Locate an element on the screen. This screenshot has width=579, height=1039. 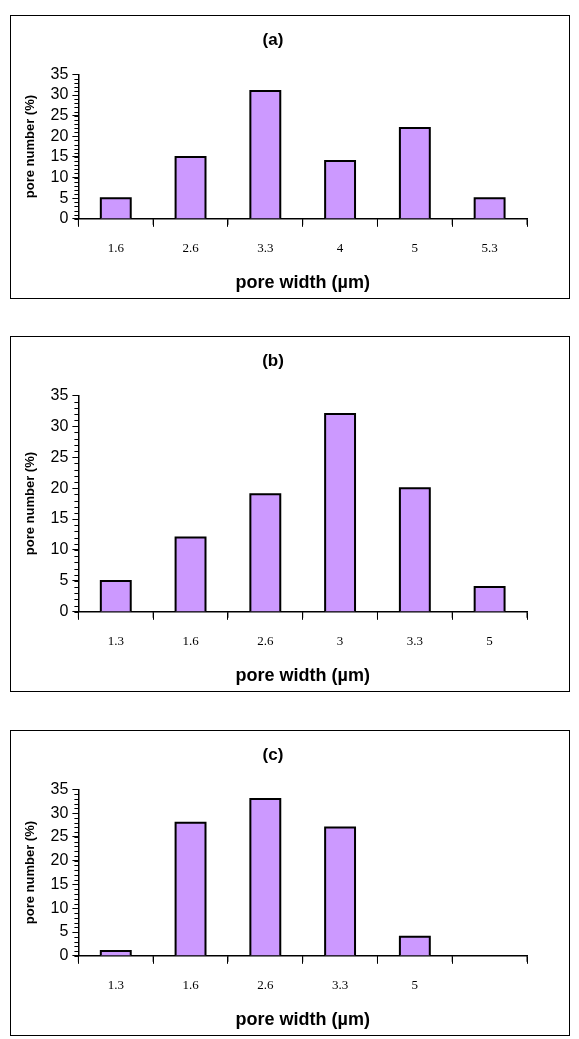
x-tick-label: 4 is located at coordinates (340, 248).